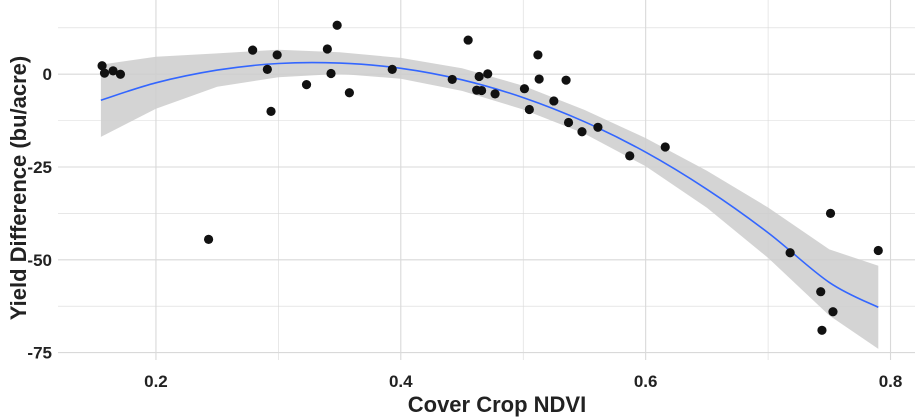 The height and width of the screenshot is (417, 920). I want to click on y-tick-label: -50, so click(39, 260).